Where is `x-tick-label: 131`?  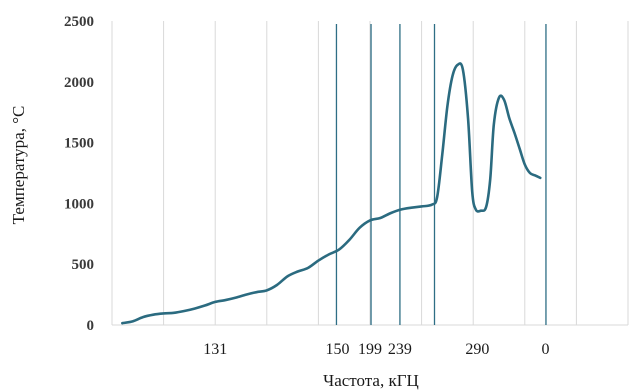 x-tick-label: 131 is located at coordinates (215, 349).